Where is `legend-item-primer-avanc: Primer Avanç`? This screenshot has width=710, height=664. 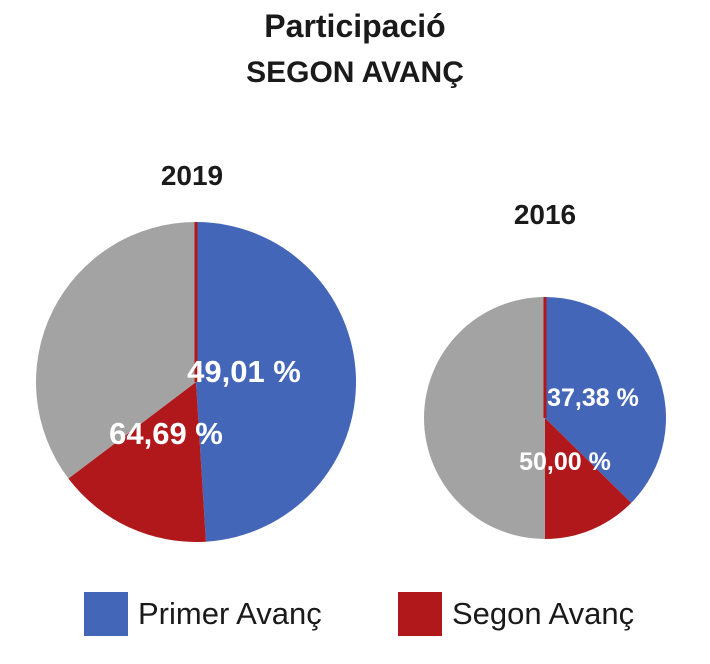
legend-item-primer-avanc: Primer Avanç is located at coordinates (203, 614).